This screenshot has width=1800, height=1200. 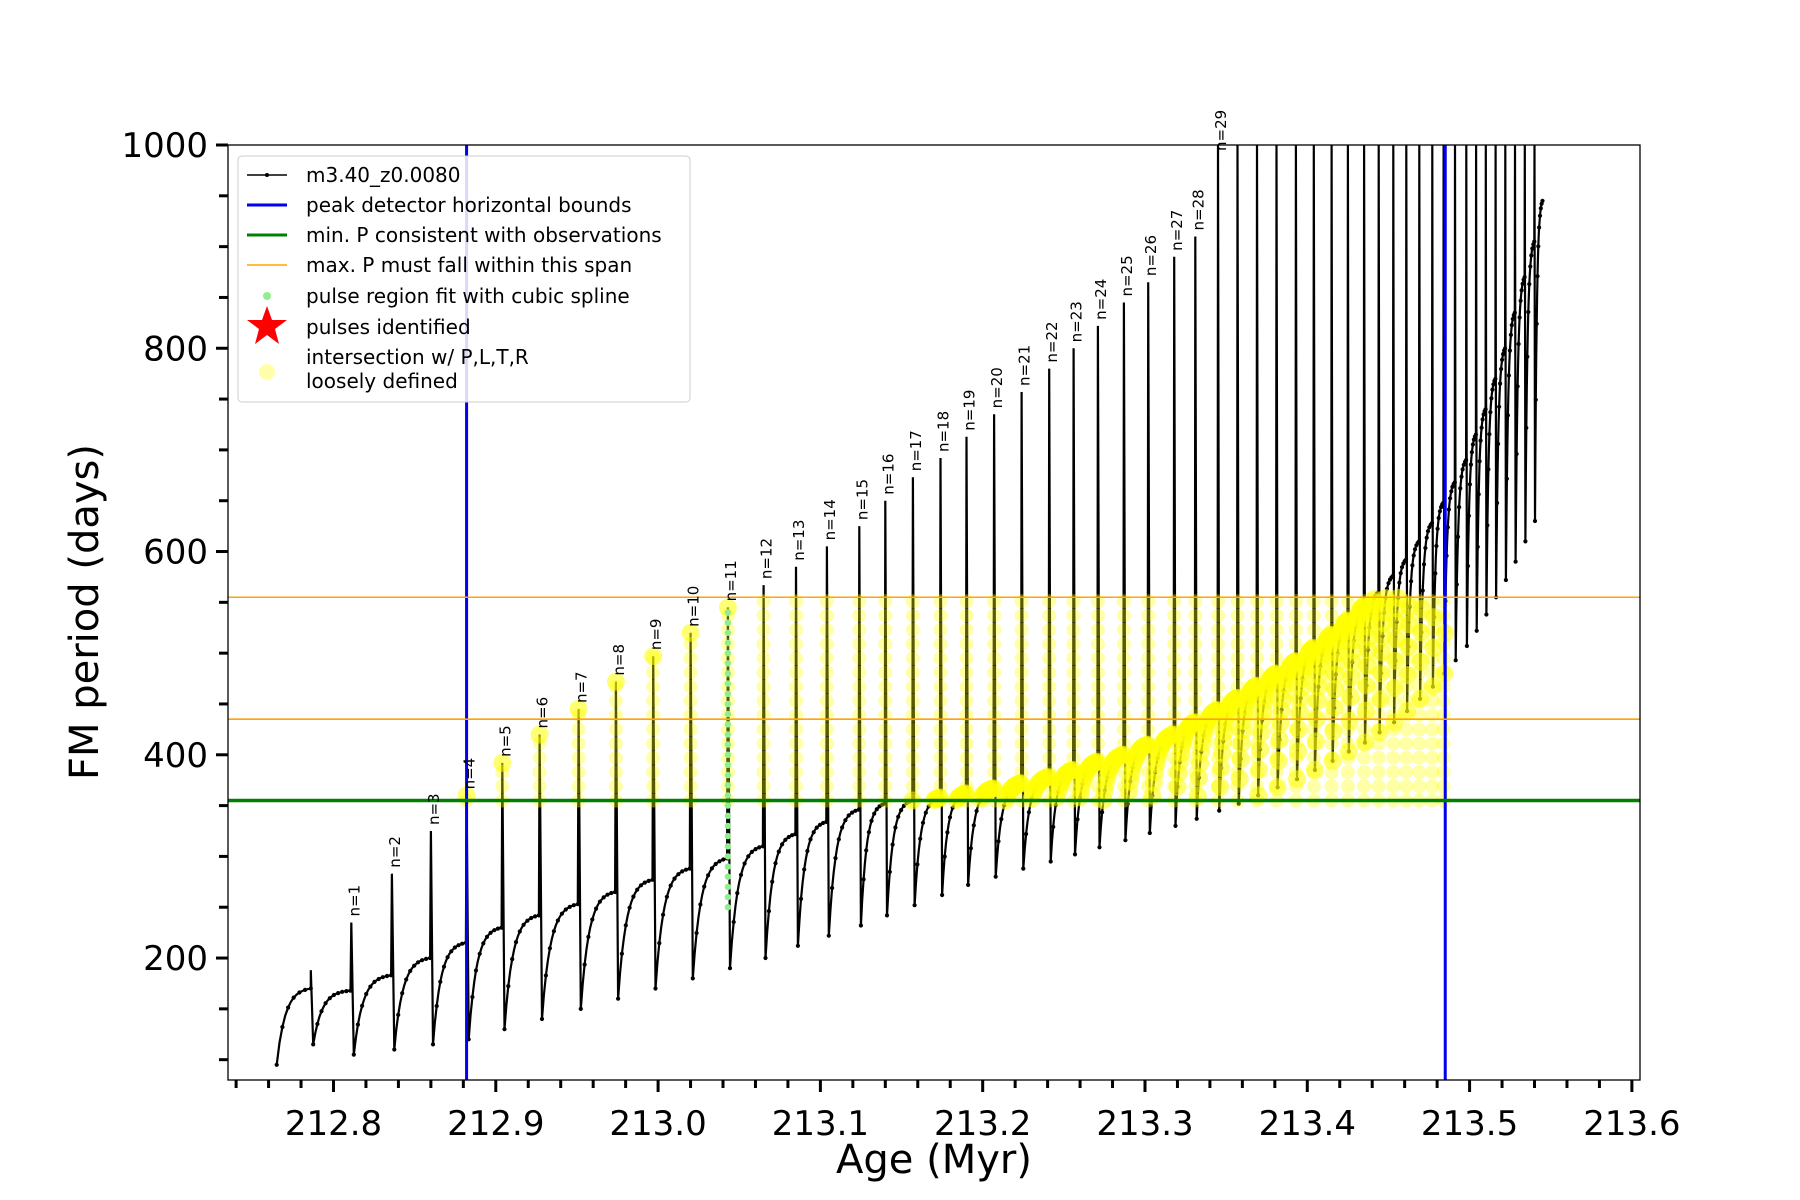 What do you see at coordinates (657, 1124) in the screenshot?
I see `x-tick-label: 213.0` at bounding box center [657, 1124].